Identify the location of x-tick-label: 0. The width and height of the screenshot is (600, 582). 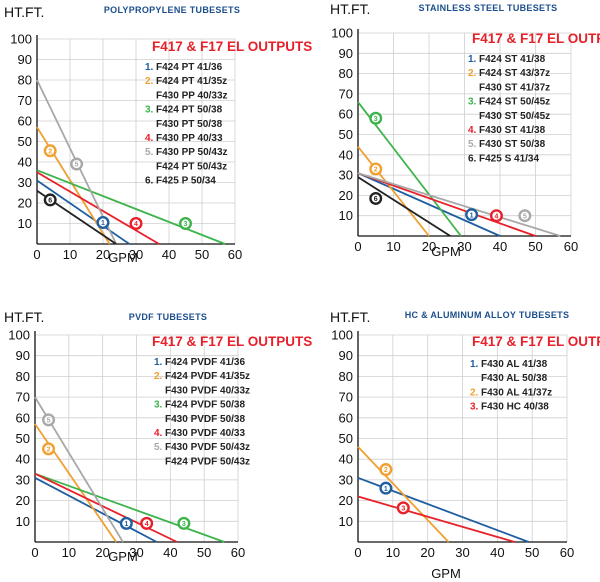
(357, 552).